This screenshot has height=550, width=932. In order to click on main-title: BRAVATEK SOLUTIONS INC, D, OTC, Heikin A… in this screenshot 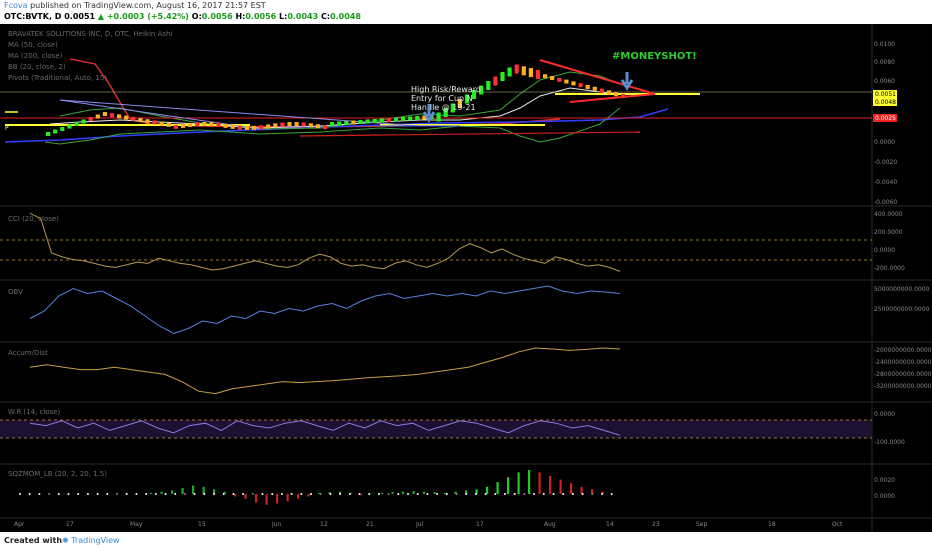, I will do `click(90, 34)`.